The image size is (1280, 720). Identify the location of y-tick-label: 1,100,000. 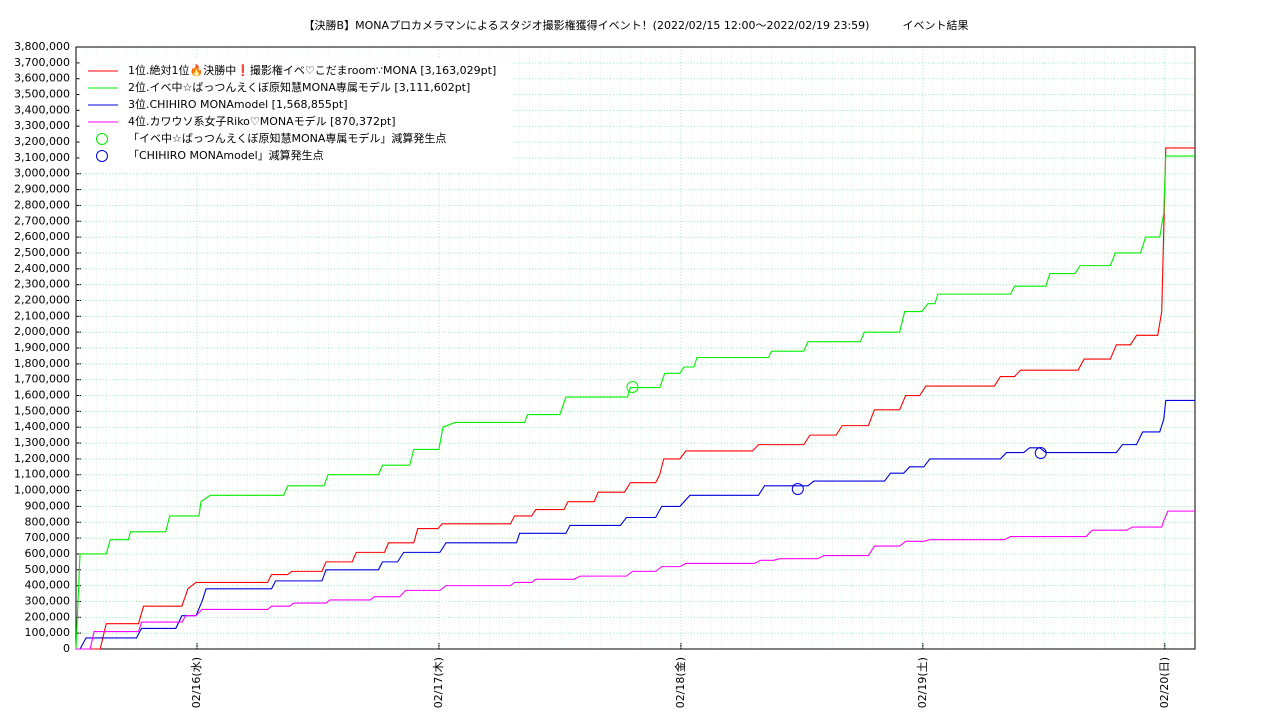
(42, 474).